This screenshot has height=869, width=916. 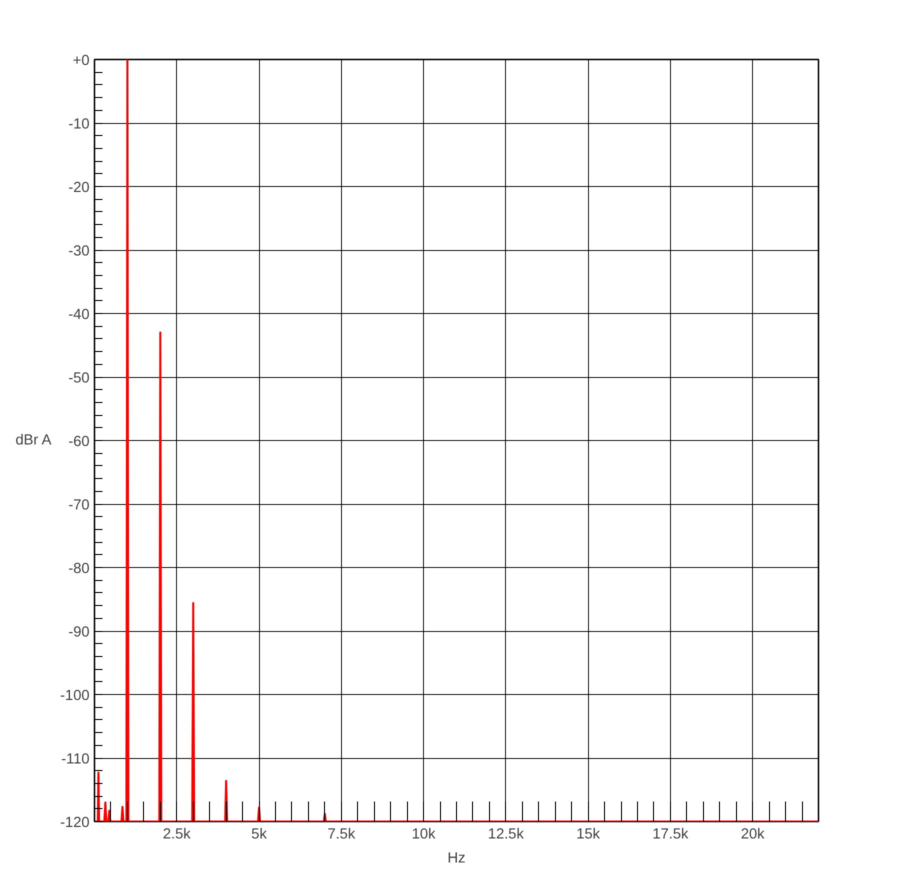 What do you see at coordinates (588, 834) in the screenshot?
I see `x-tick-label: 15k` at bounding box center [588, 834].